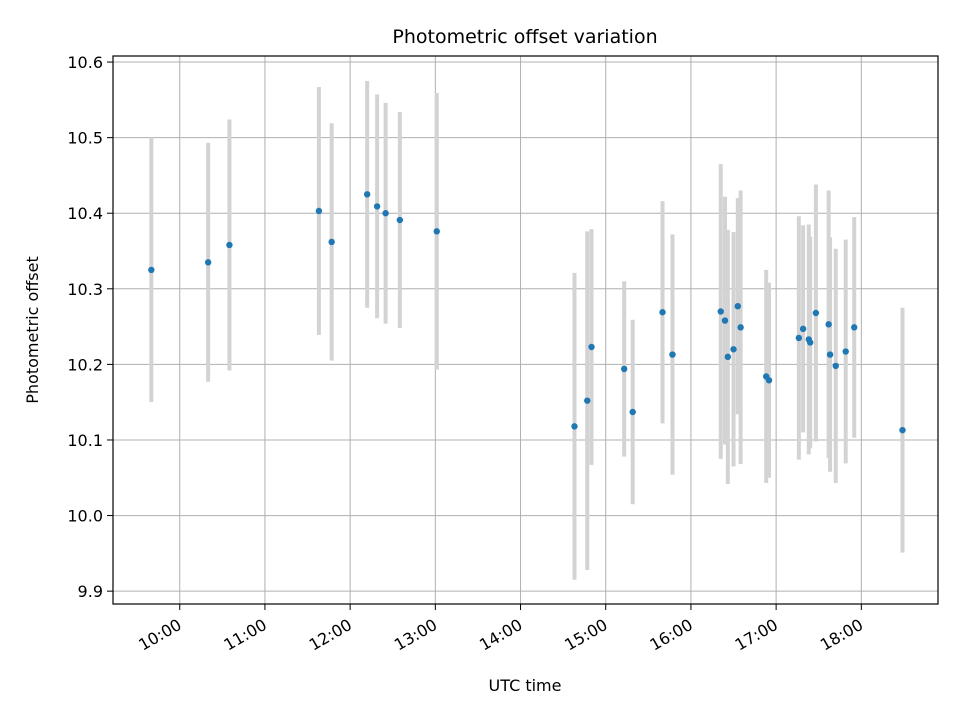  What do you see at coordinates (85, 62) in the screenshot?
I see `y-tick-label: 10.6` at bounding box center [85, 62].